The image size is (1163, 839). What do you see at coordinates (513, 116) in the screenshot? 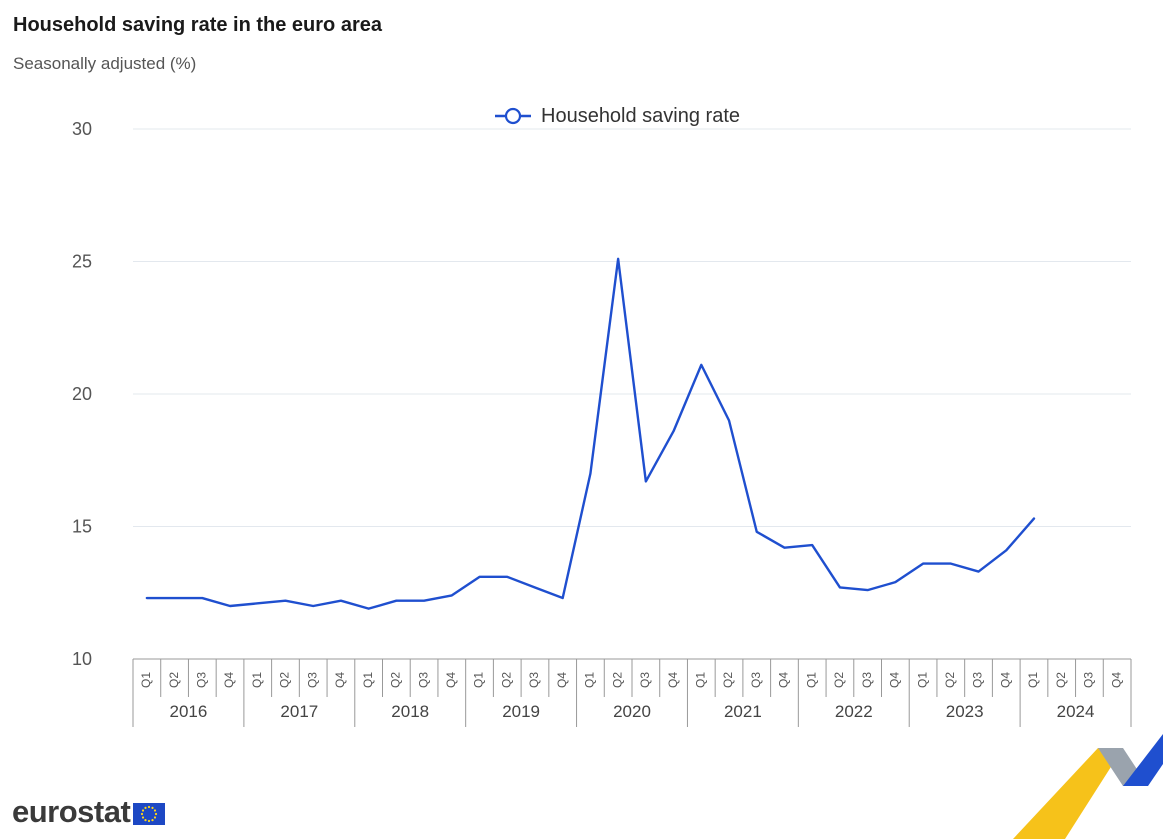
I see `legend-marker-icon` at bounding box center [513, 116].